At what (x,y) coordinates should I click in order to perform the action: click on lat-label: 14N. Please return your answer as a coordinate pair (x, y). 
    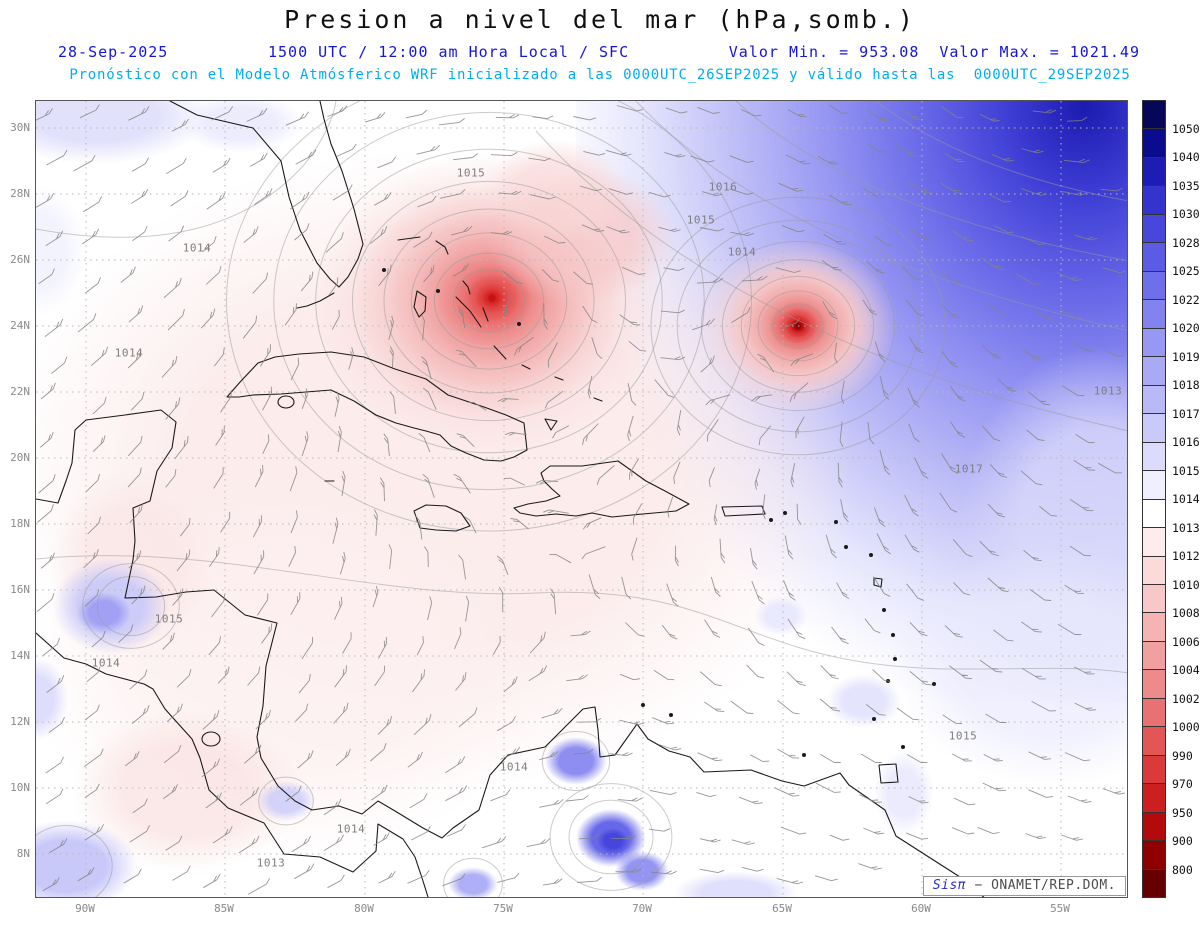
    Looking at the image, I should click on (20, 655).